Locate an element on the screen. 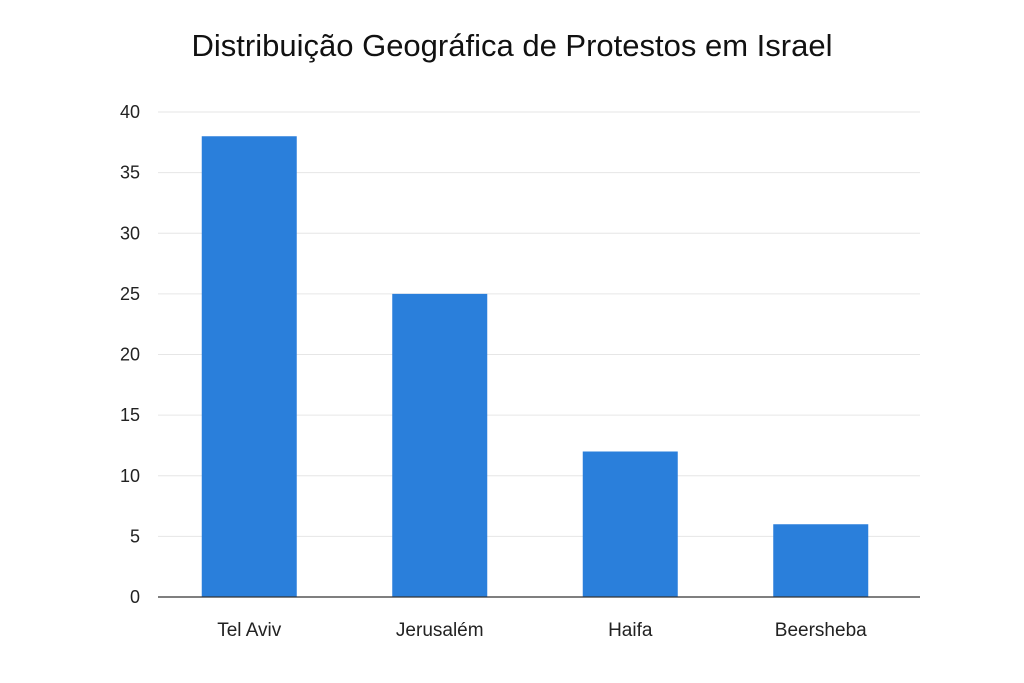 This screenshot has width=1024, height=683. y-tick-label: 20 is located at coordinates (130, 355).